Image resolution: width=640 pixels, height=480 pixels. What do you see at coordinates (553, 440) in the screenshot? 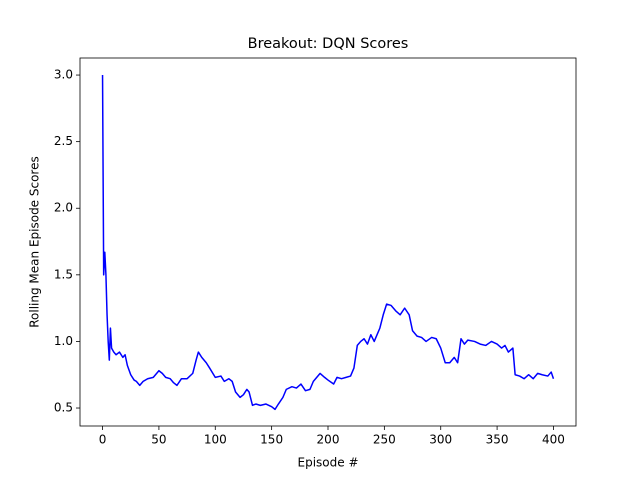
I see `x-tick-label: 400` at bounding box center [553, 440].